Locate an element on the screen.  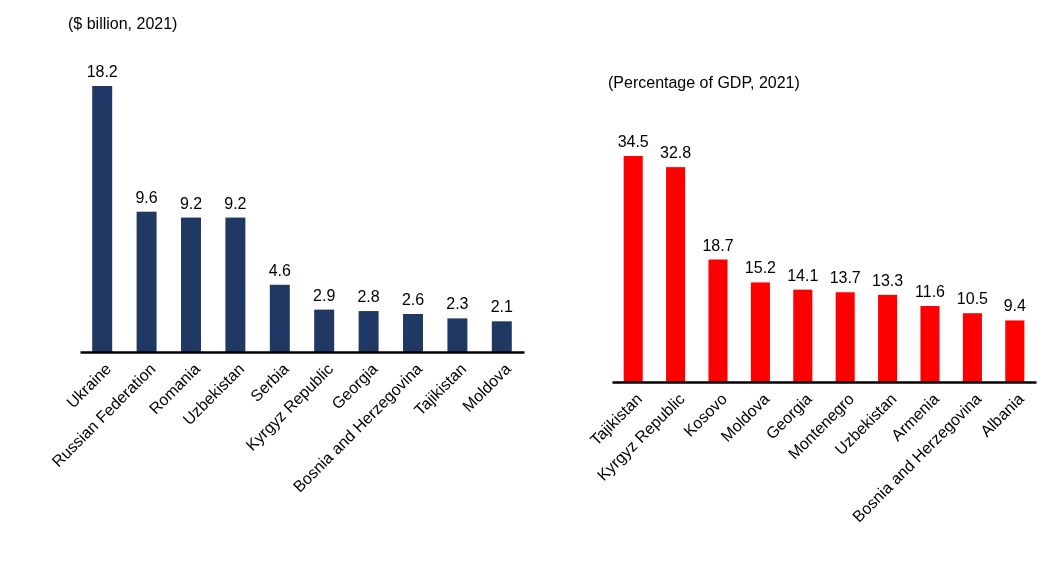
data-label: 13.3 is located at coordinates (888, 280).